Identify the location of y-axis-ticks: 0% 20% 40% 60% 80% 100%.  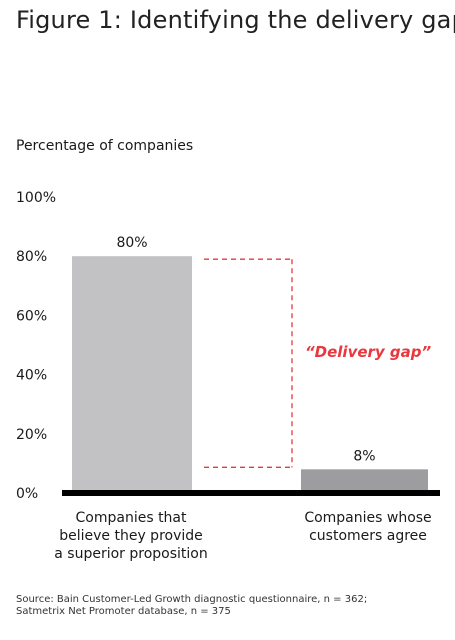
(36, 346).